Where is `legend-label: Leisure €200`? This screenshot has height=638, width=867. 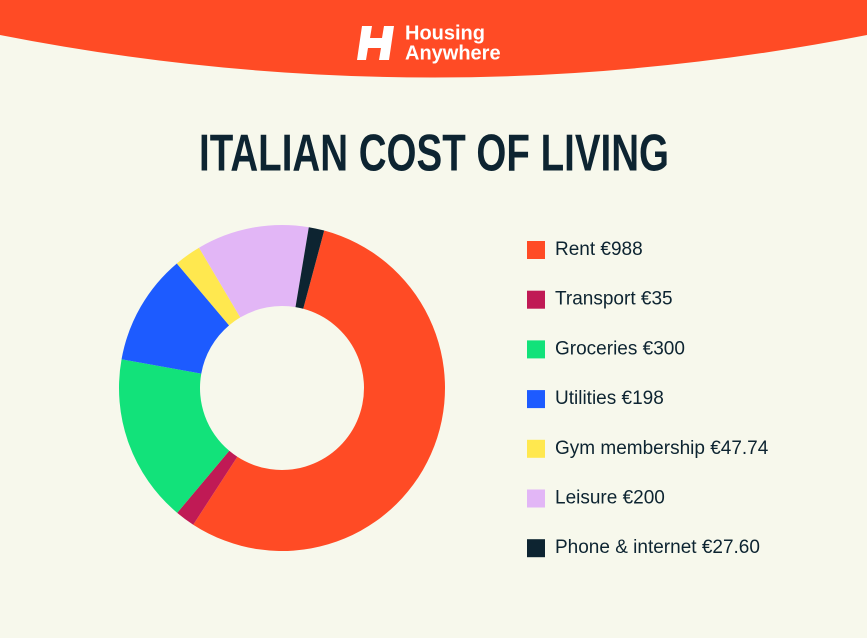 legend-label: Leisure €200 is located at coordinates (610, 498).